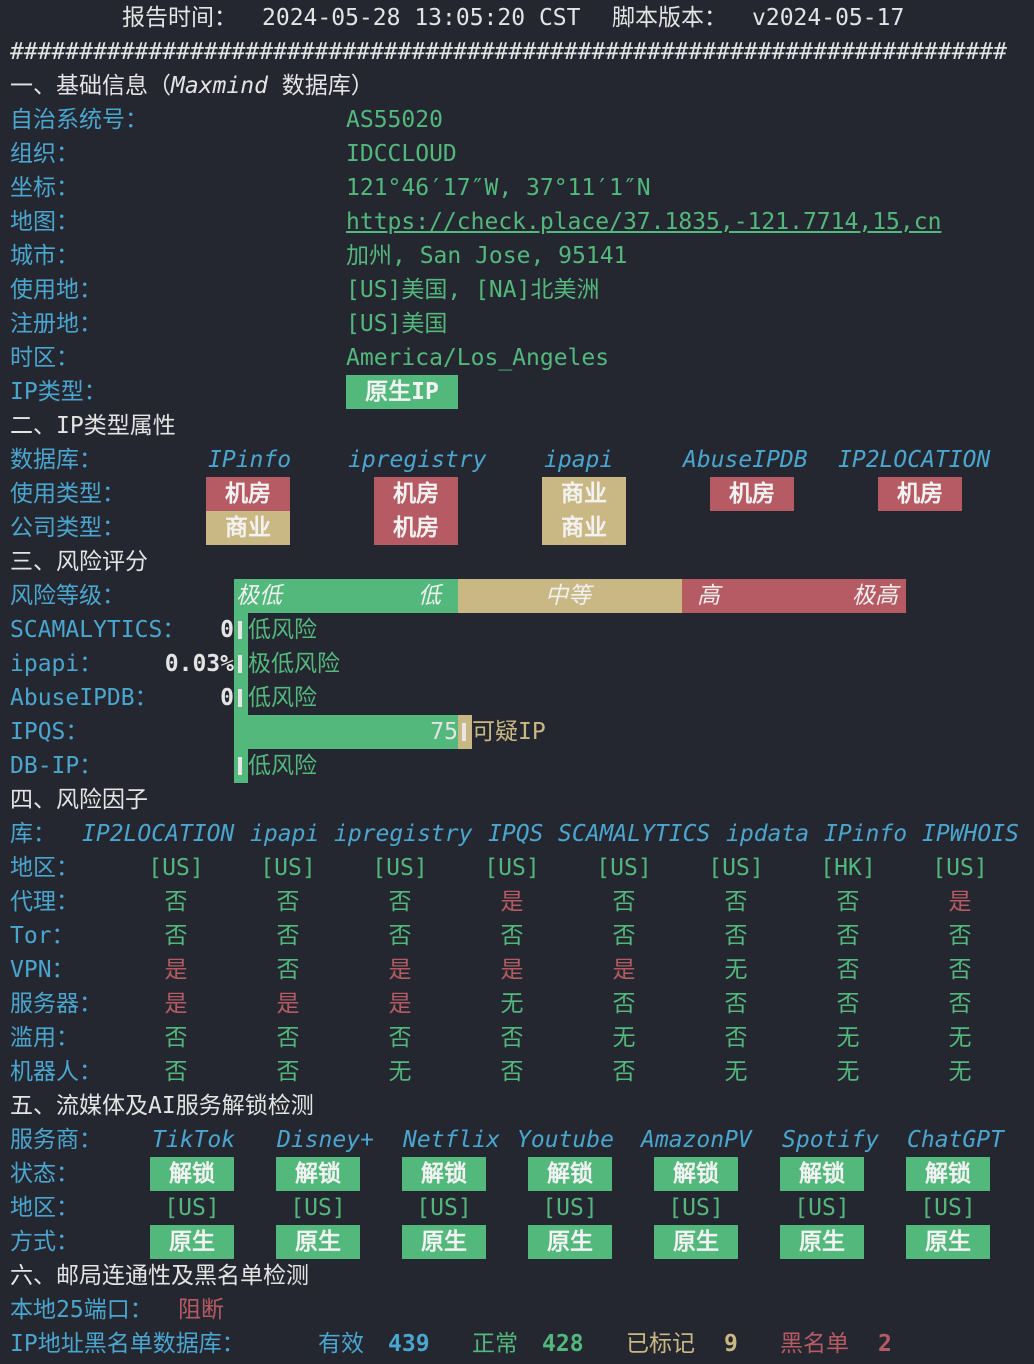  Describe the element at coordinates (768, 834) in the screenshot. I see `factor-db-header: ipdata` at that location.